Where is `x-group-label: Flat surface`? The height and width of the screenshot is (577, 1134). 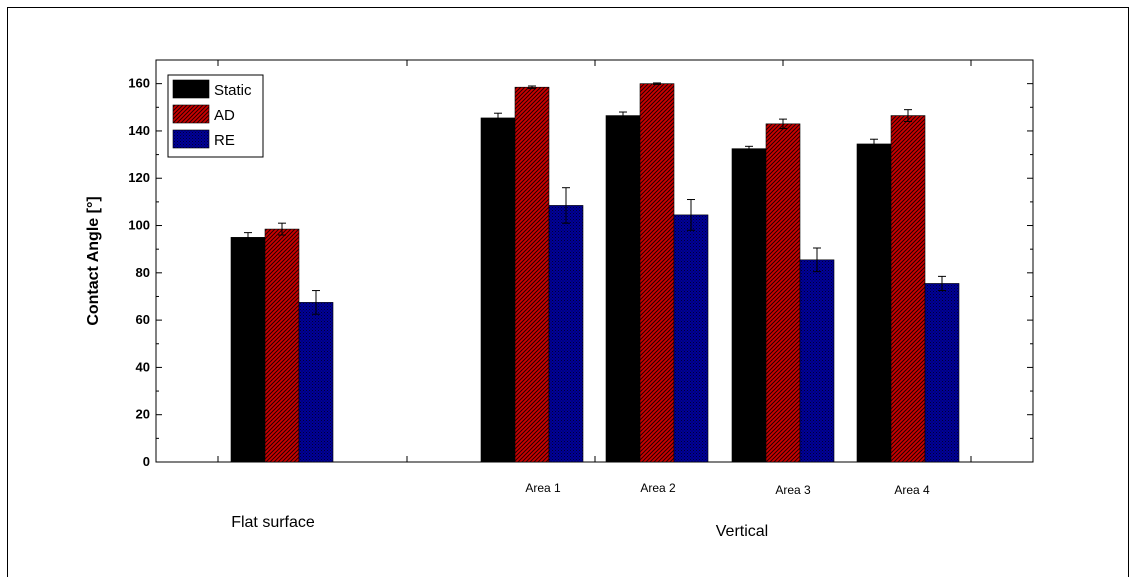
x-group-label: Flat surface is located at coordinates (273, 522).